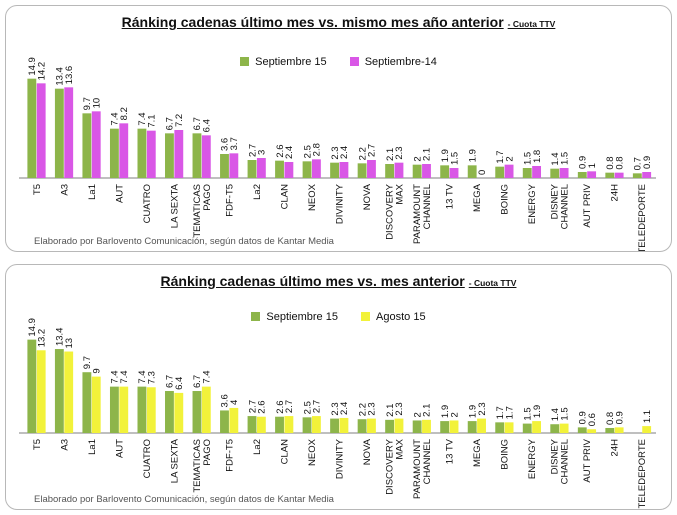  Describe the element at coordinates (532, 458) in the screenshot. I see `category-label: ENERGY` at that location.